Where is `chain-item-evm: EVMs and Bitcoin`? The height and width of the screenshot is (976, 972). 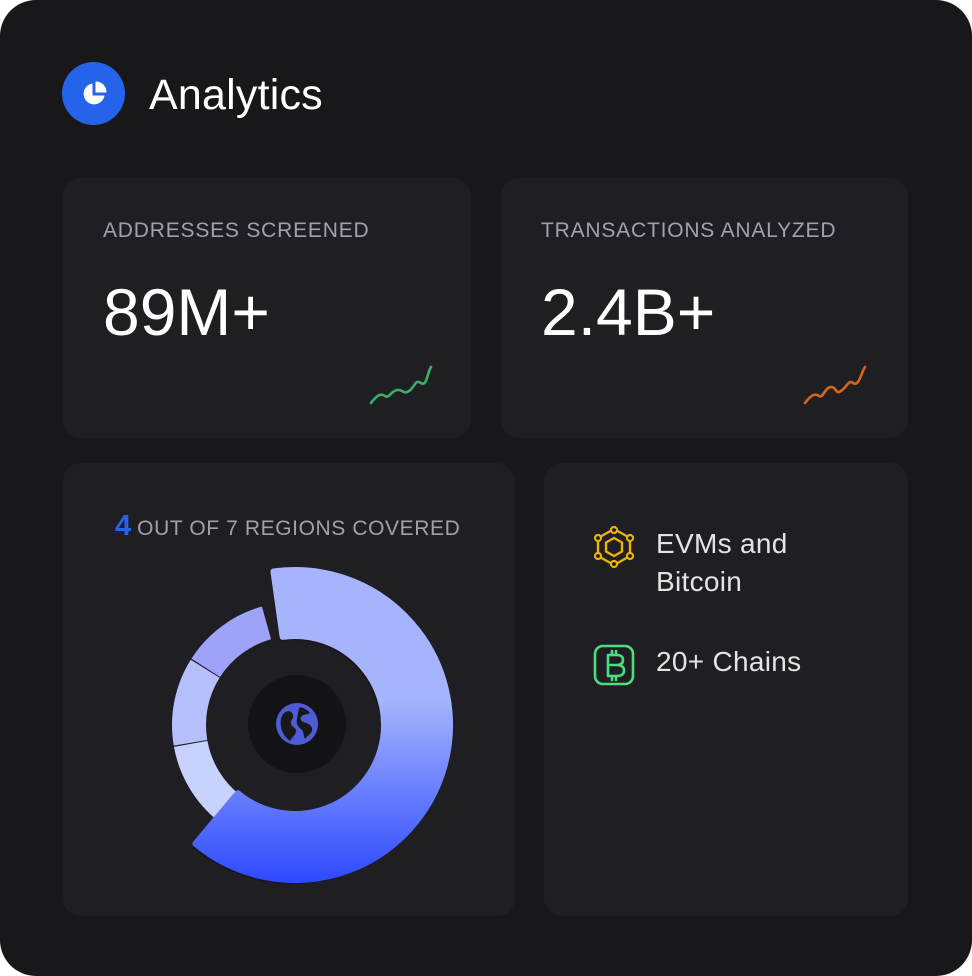
chain-item-evm: EVMs and Bitcoin is located at coordinates (724, 563).